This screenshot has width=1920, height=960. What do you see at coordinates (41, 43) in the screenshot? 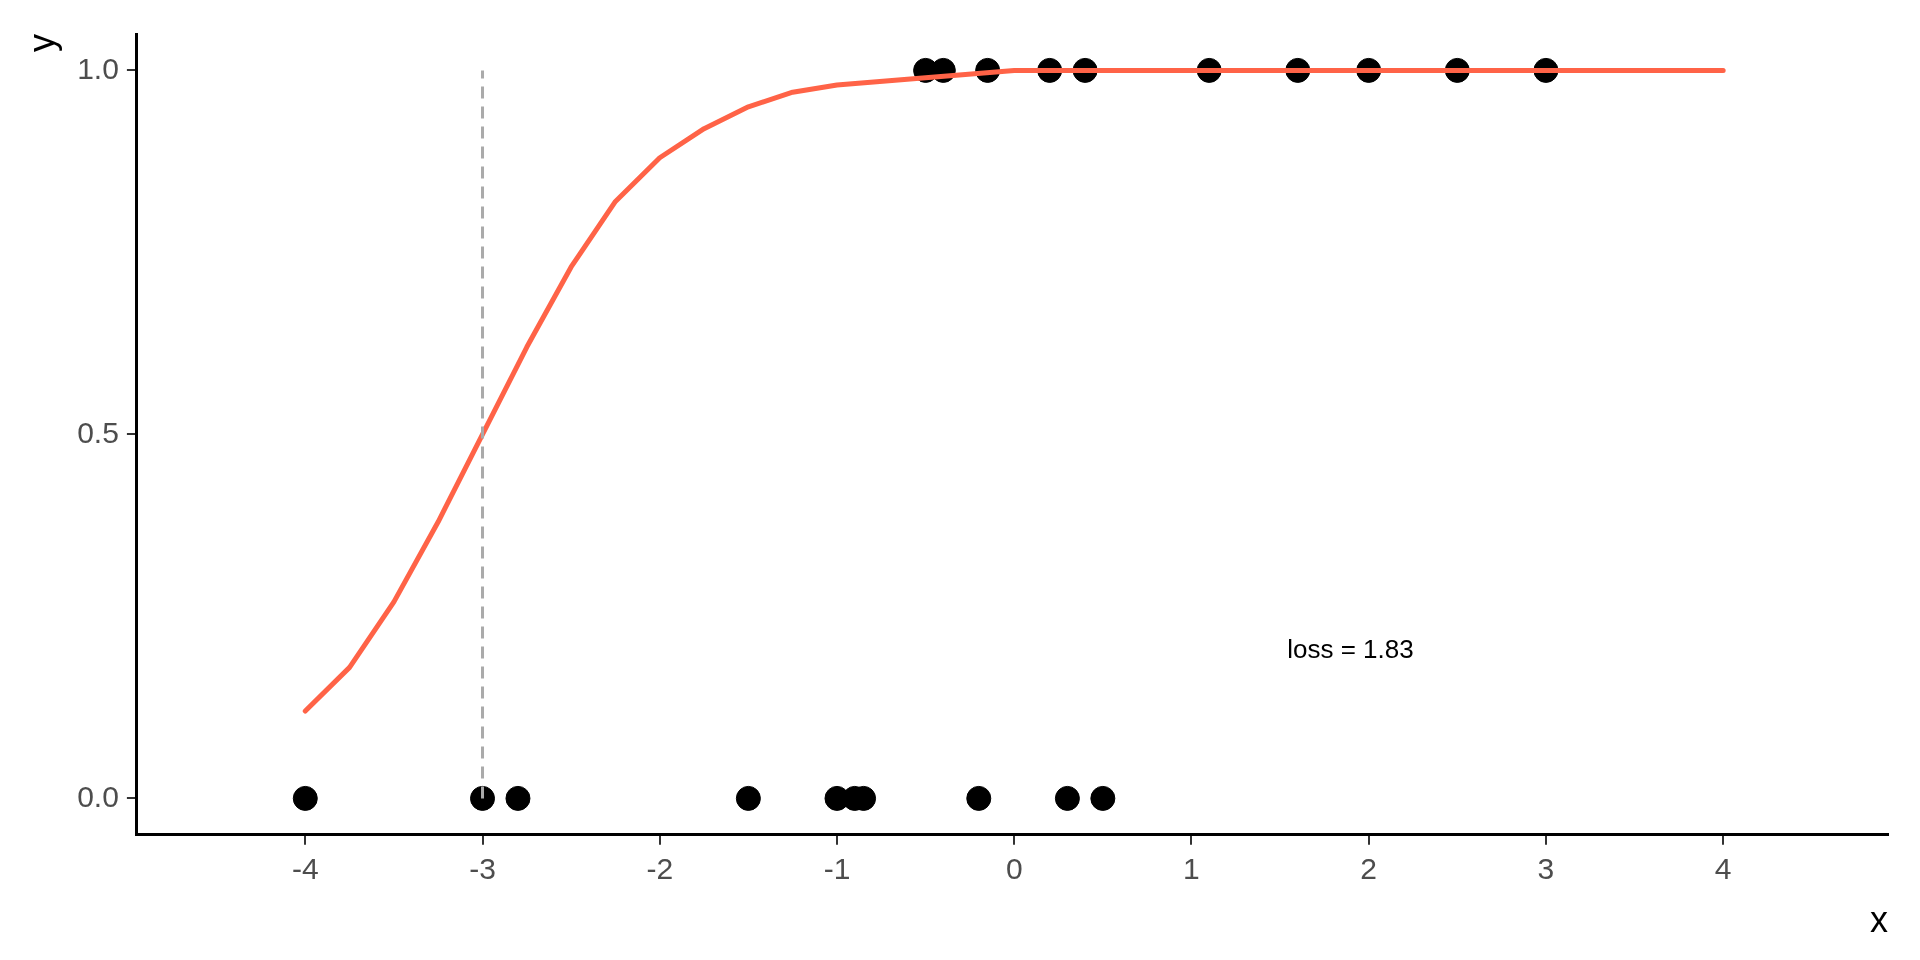
I see `y-axis-title: y` at bounding box center [41, 43].